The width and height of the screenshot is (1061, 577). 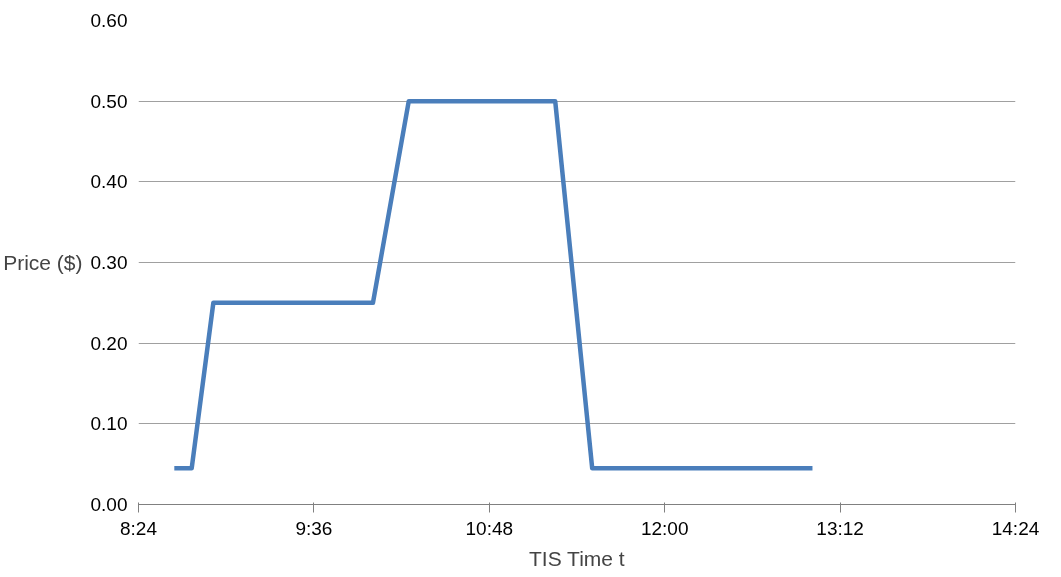 I want to click on x-tick-label: 8:24, so click(x=139, y=528).